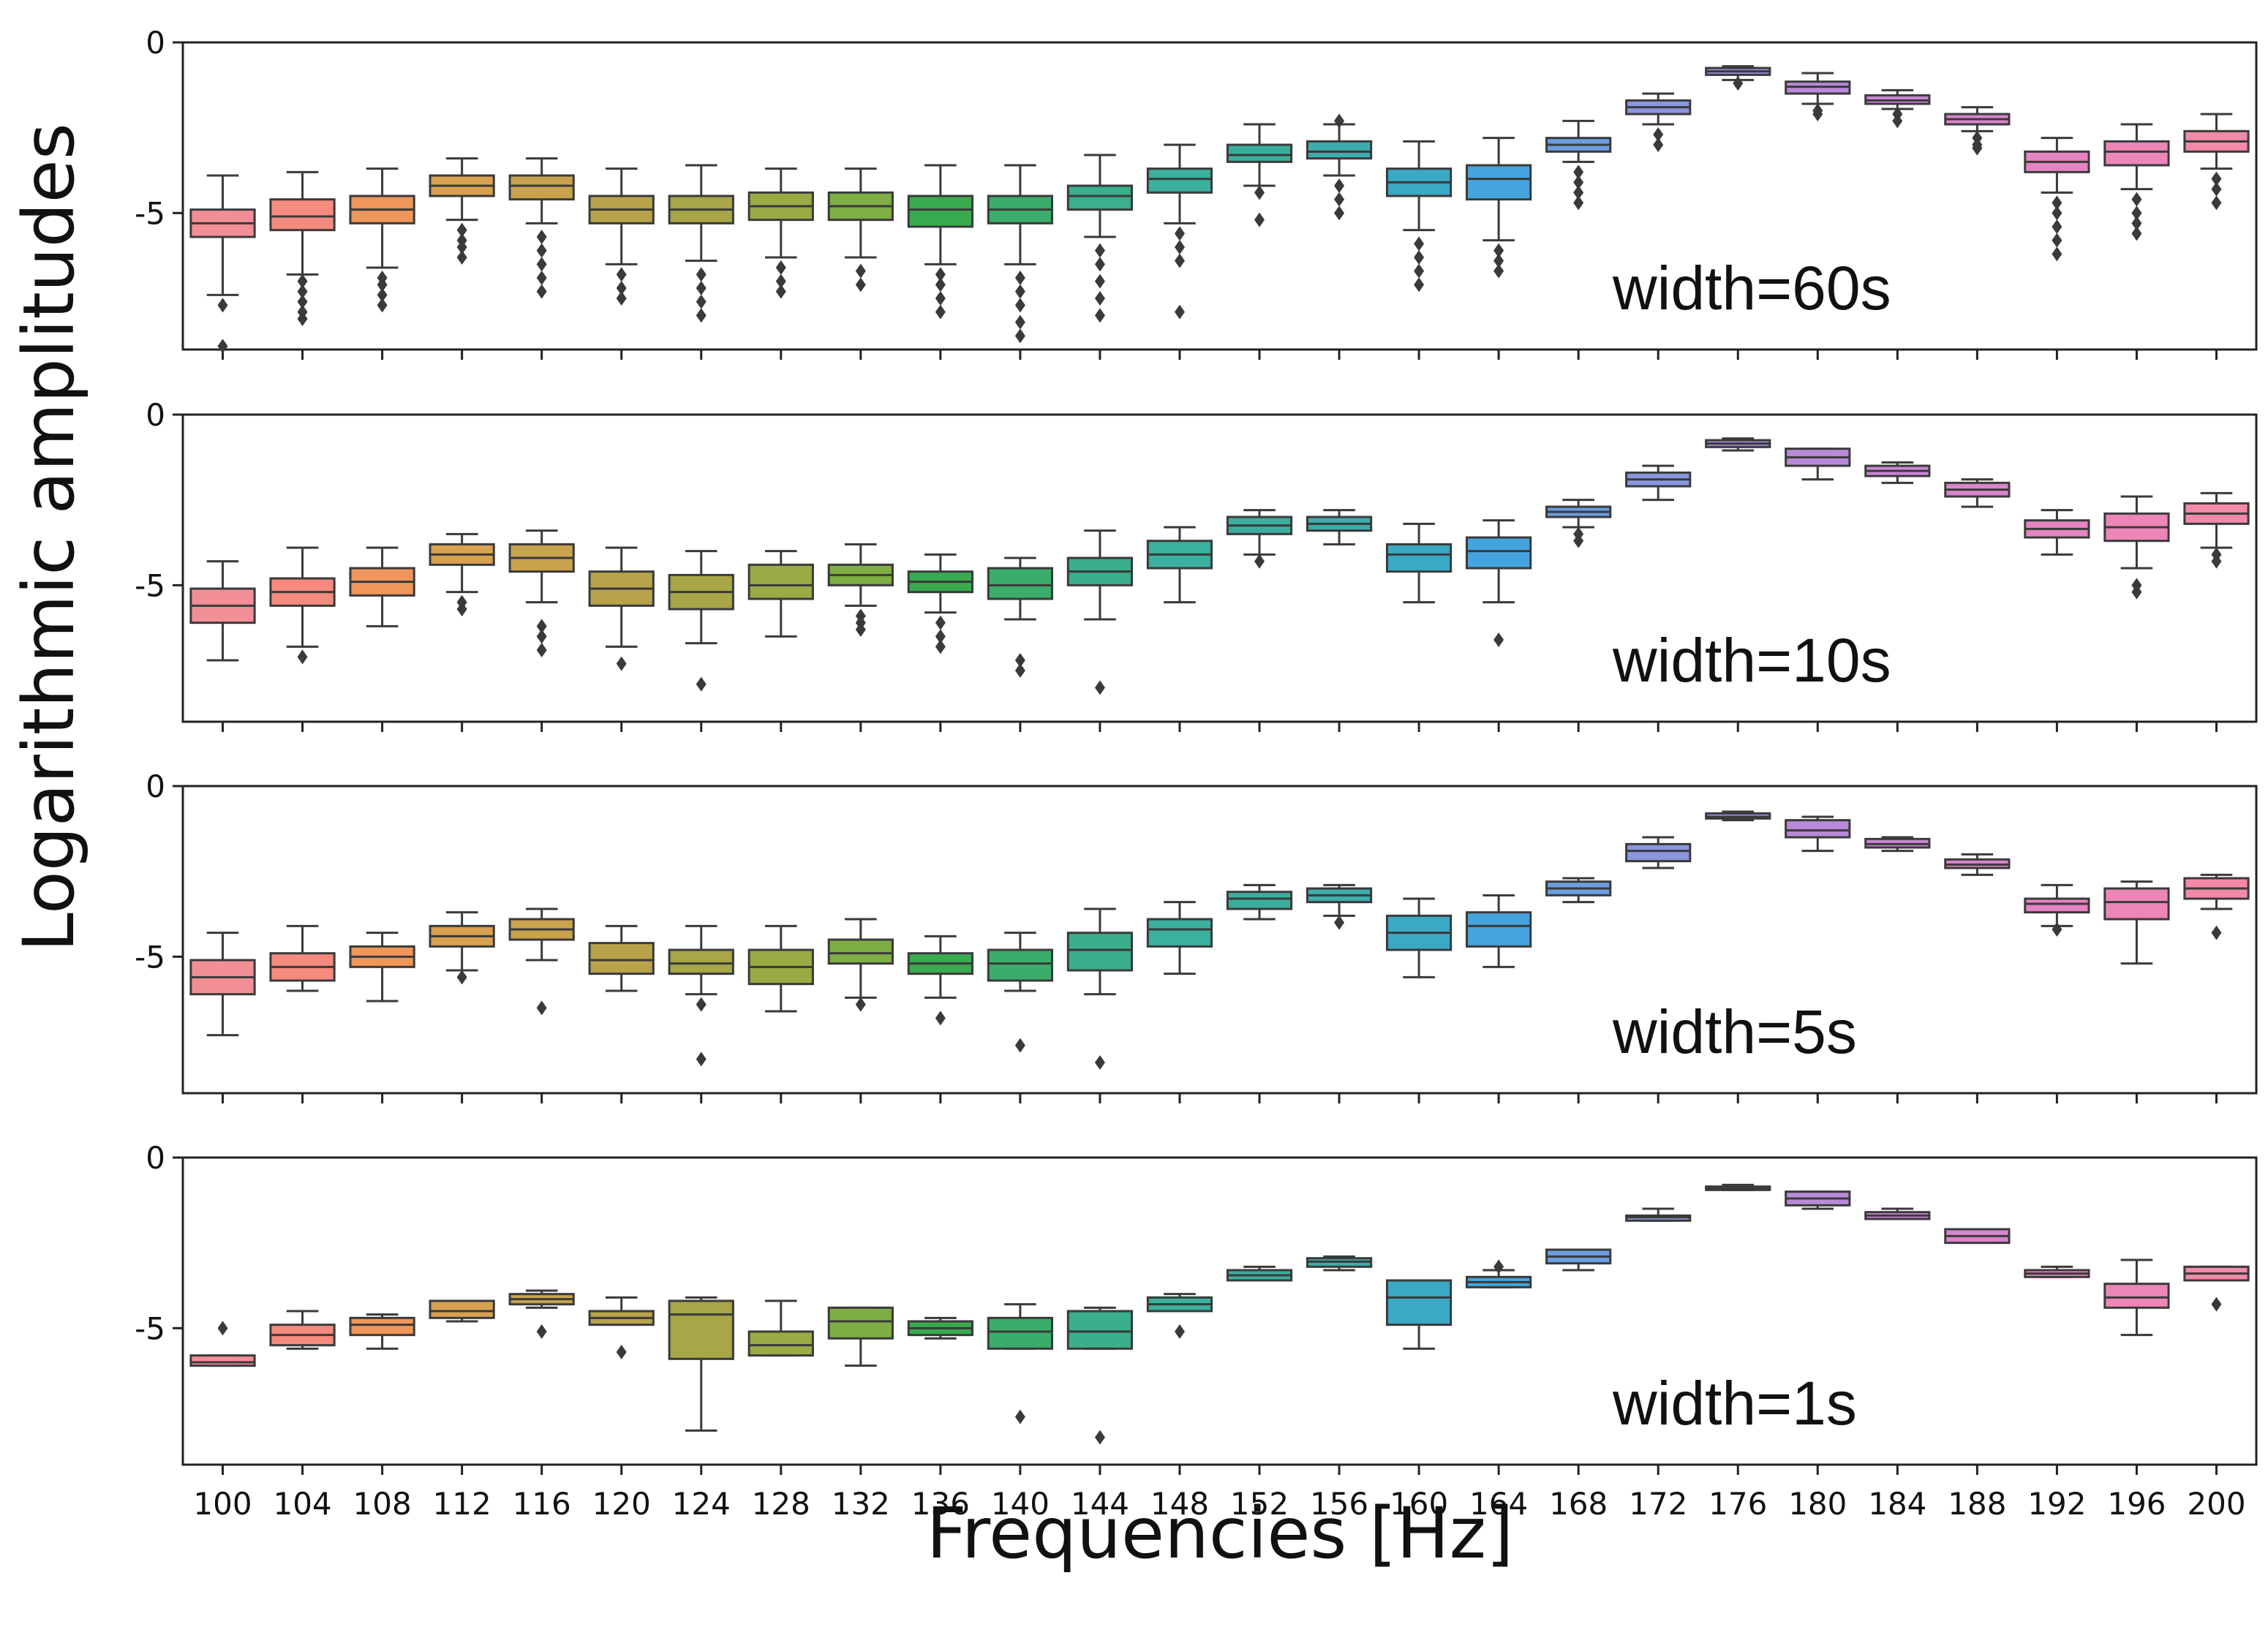 This screenshot has width=2268, height=1627. What do you see at coordinates (1738, 1504) in the screenshot?
I see `x-tick-label: 176` at bounding box center [1738, 1504].